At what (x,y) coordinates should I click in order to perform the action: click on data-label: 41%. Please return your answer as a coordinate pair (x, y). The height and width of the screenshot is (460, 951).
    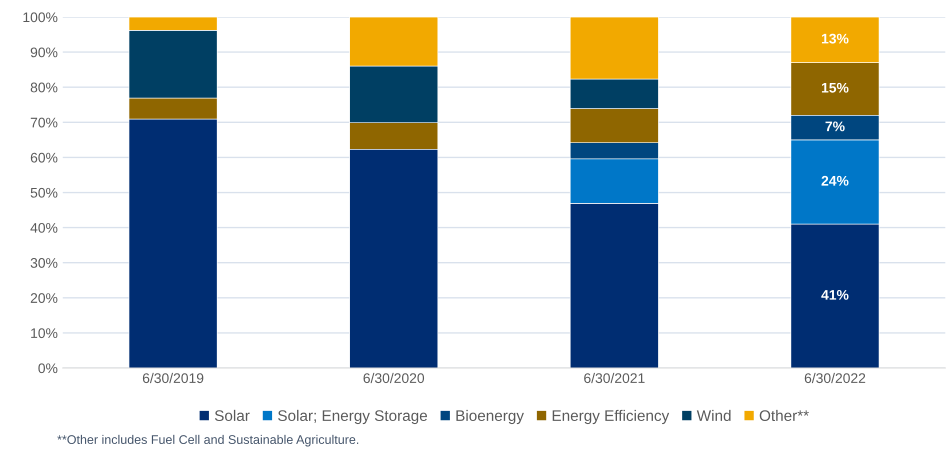
    Looking at the image, I should click on (835, 295).